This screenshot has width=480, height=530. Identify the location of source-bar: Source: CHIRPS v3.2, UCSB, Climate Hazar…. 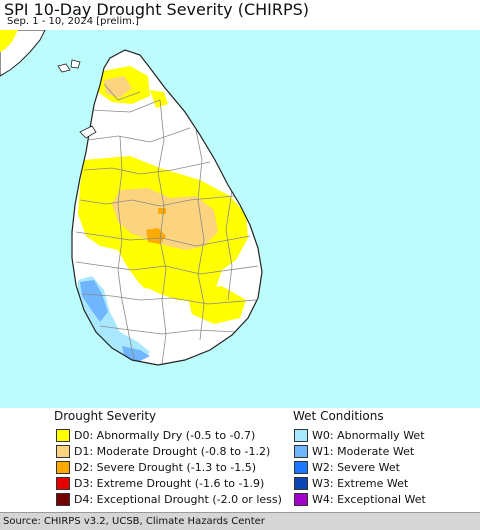
(240, 521).